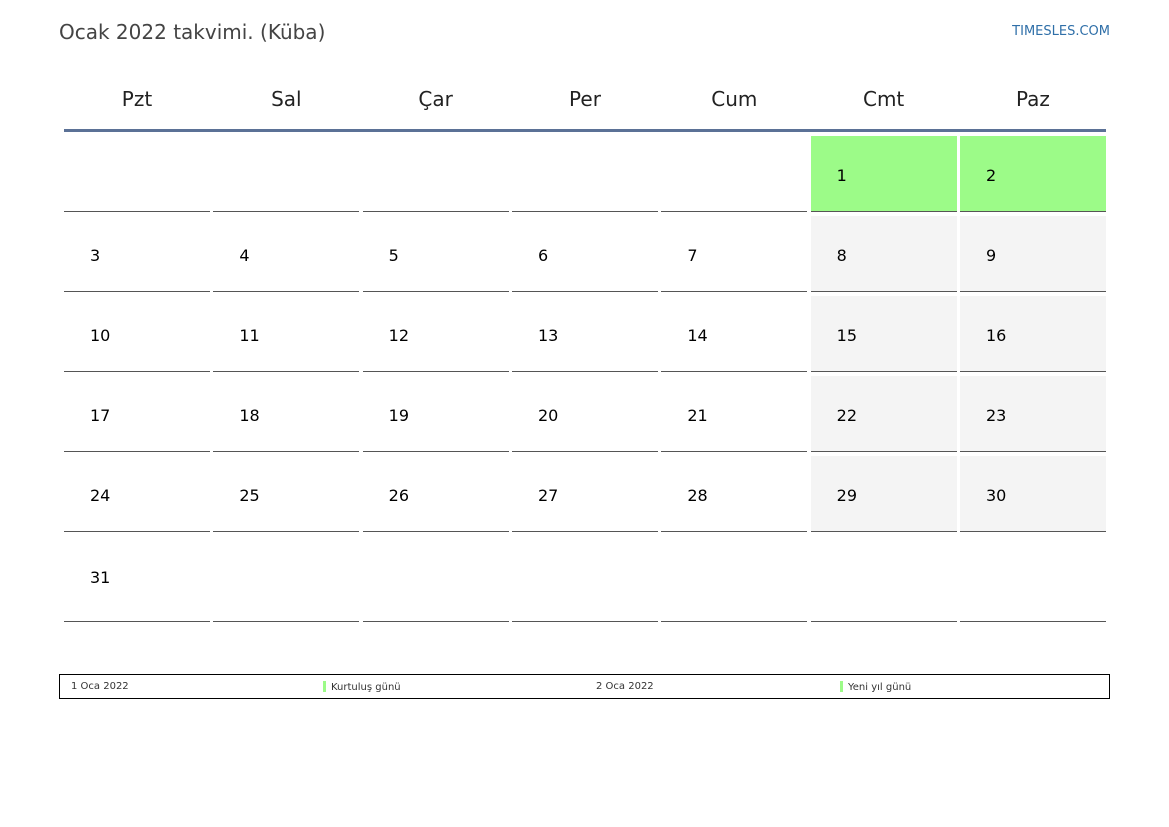 The height and width of the screenshot is (827, 1169). Describe the element at coordinates (734, 334) in the screenshot. I see `day-cell: 14` at that location.